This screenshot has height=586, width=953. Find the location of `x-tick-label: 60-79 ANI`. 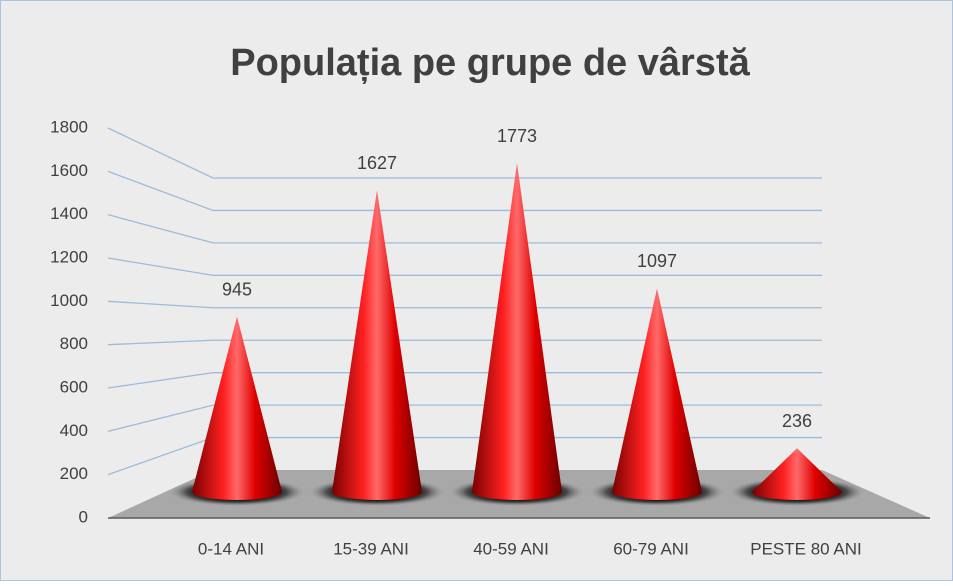

x-tick-label: 60-79 ANI is located at coordinates (651, 548).